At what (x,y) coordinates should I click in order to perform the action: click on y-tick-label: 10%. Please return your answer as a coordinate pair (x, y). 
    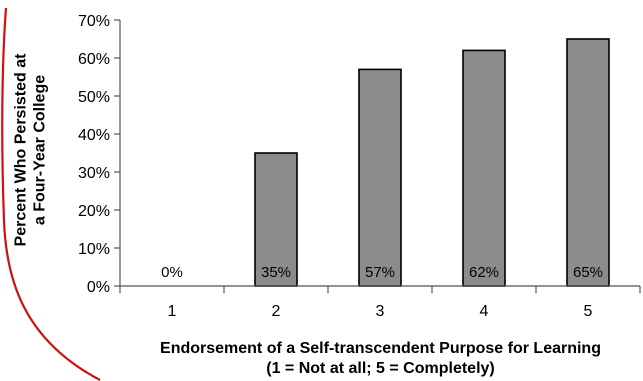
    Looking at the image, I should click on (94, 249).